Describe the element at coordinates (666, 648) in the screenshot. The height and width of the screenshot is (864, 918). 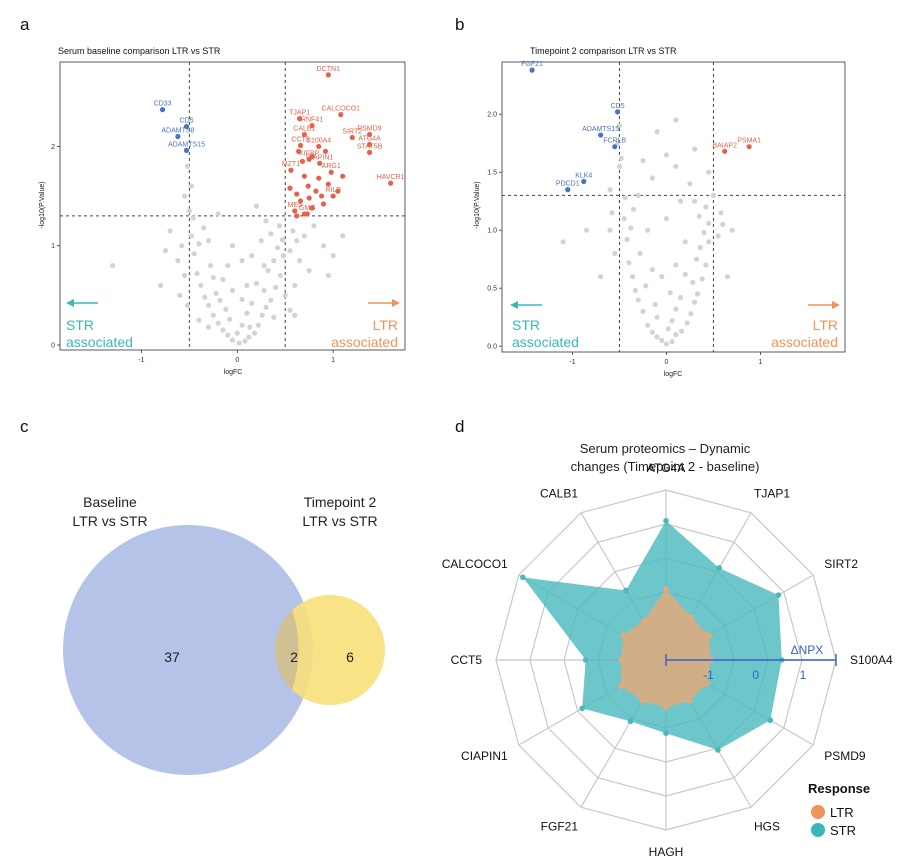
I see `radar-area-ltr` at that location.